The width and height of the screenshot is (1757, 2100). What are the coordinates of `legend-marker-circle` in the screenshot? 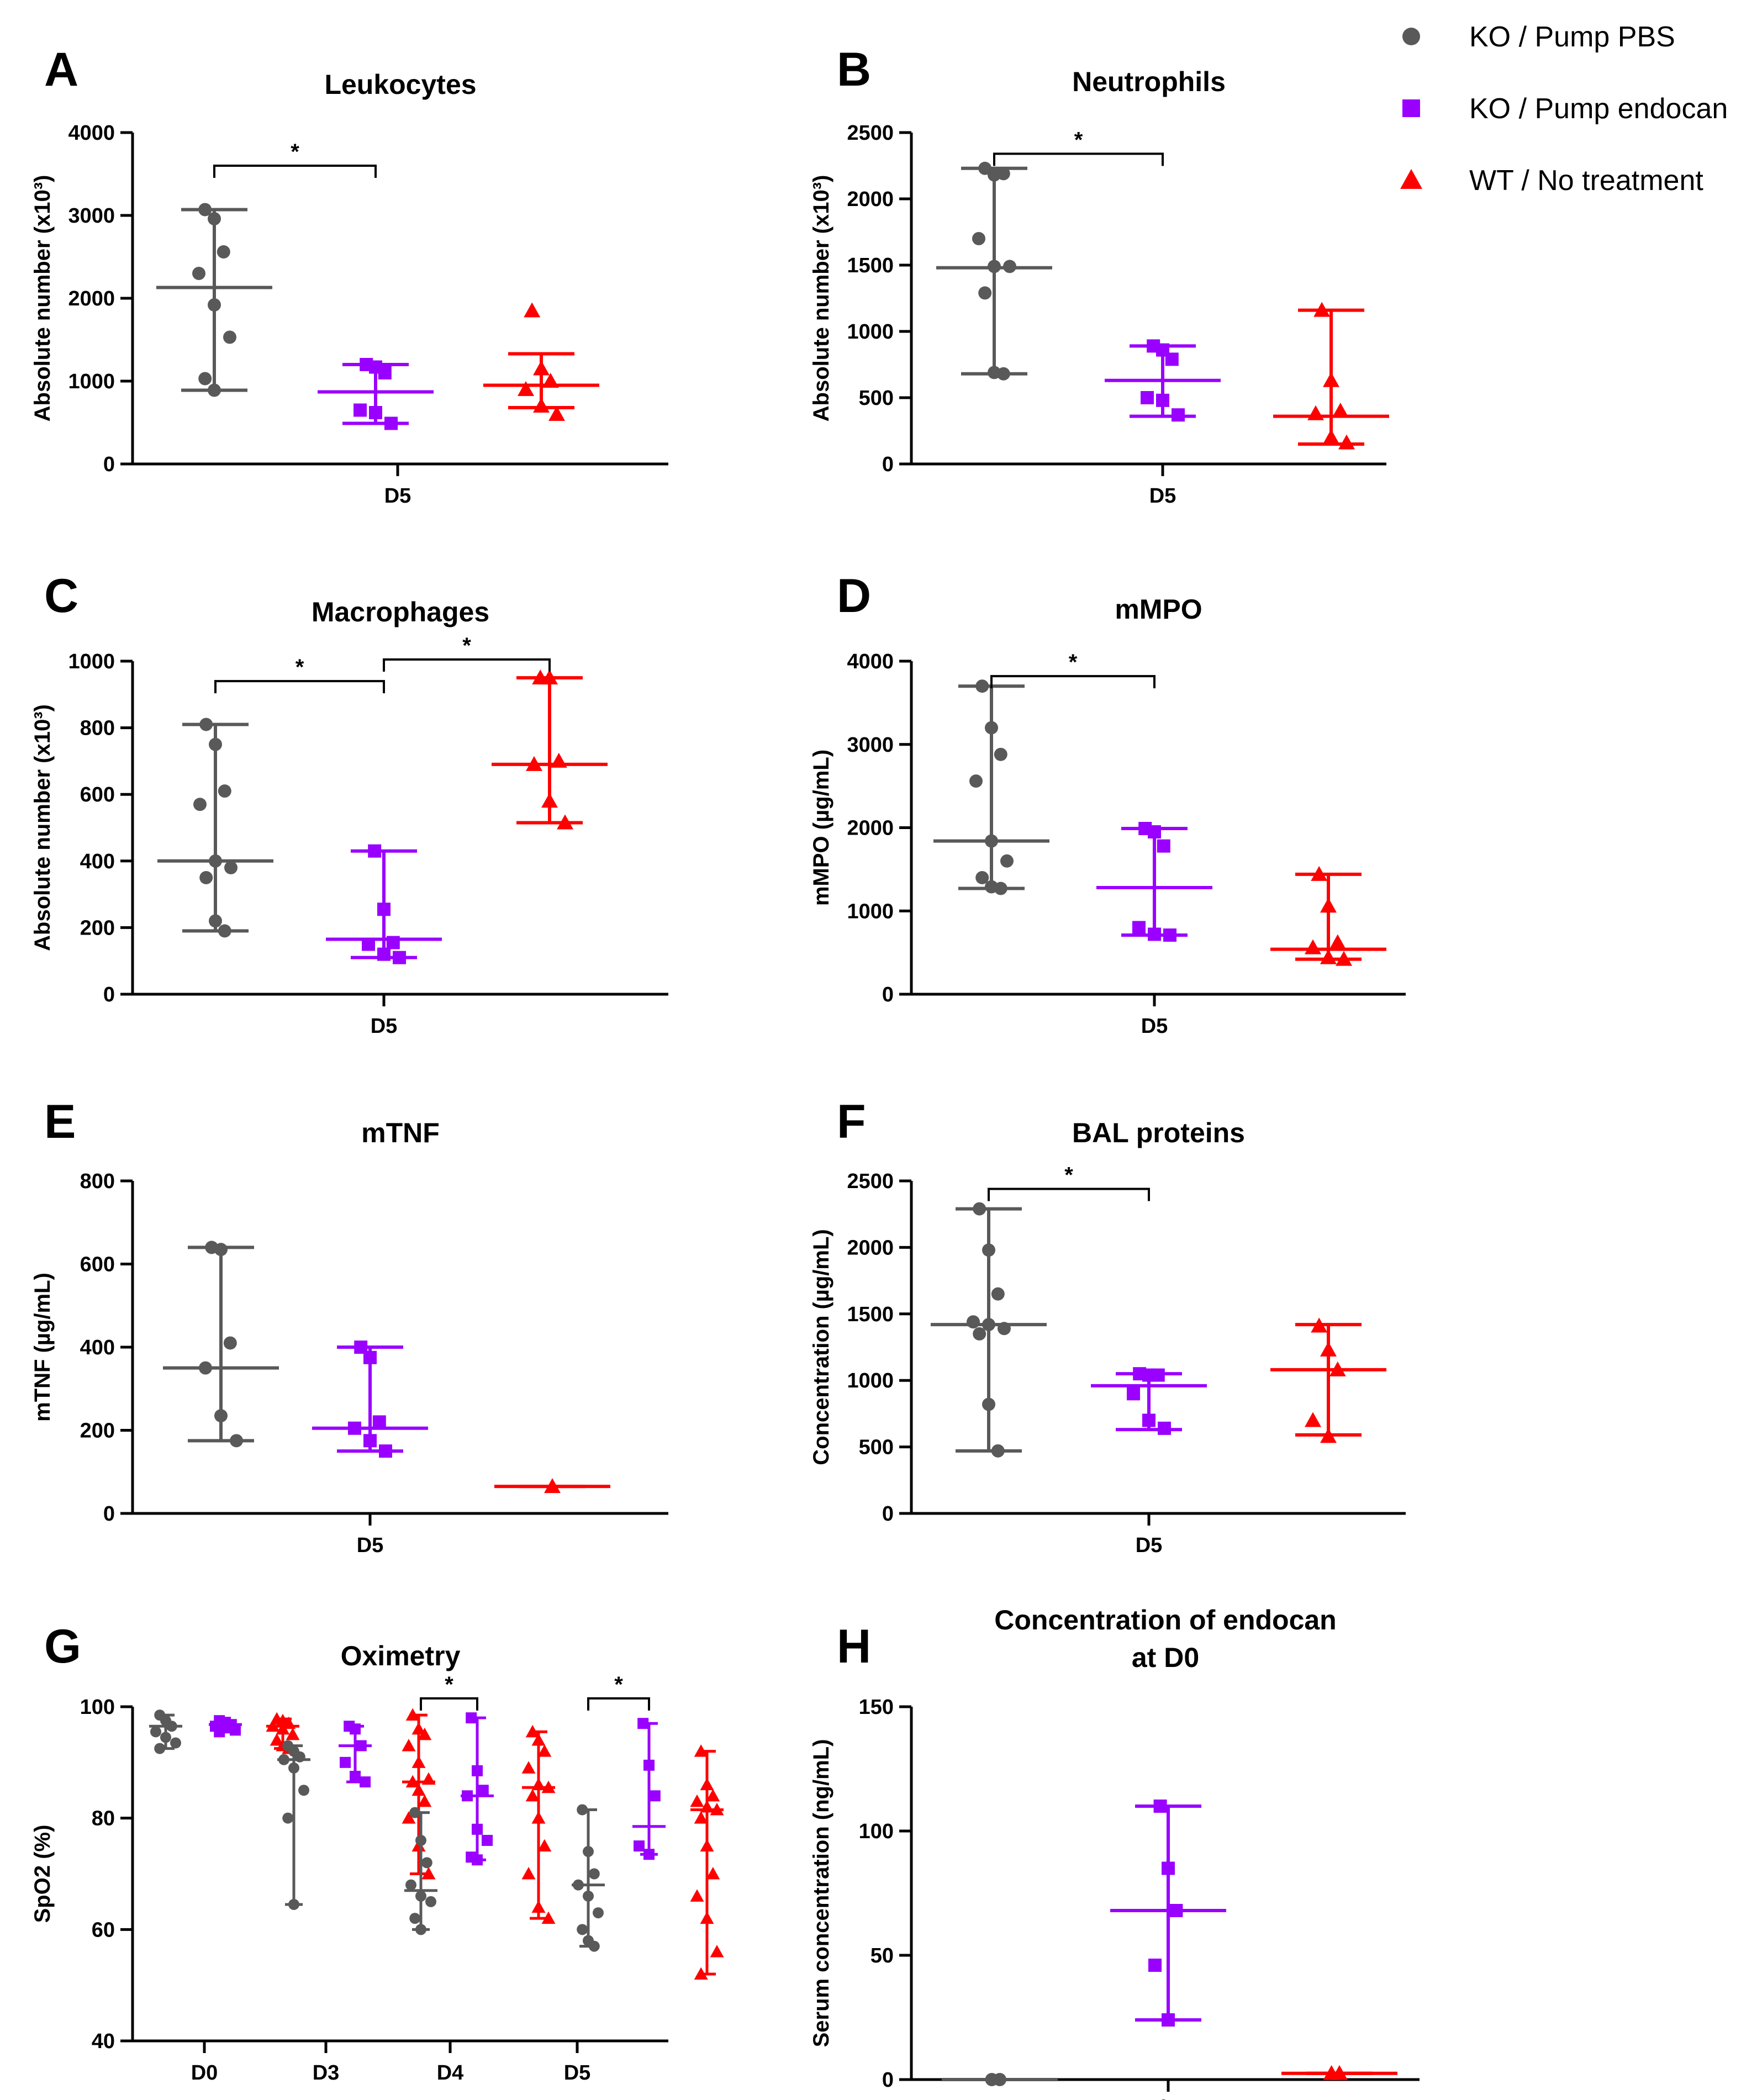 It's located at (1411, 37).